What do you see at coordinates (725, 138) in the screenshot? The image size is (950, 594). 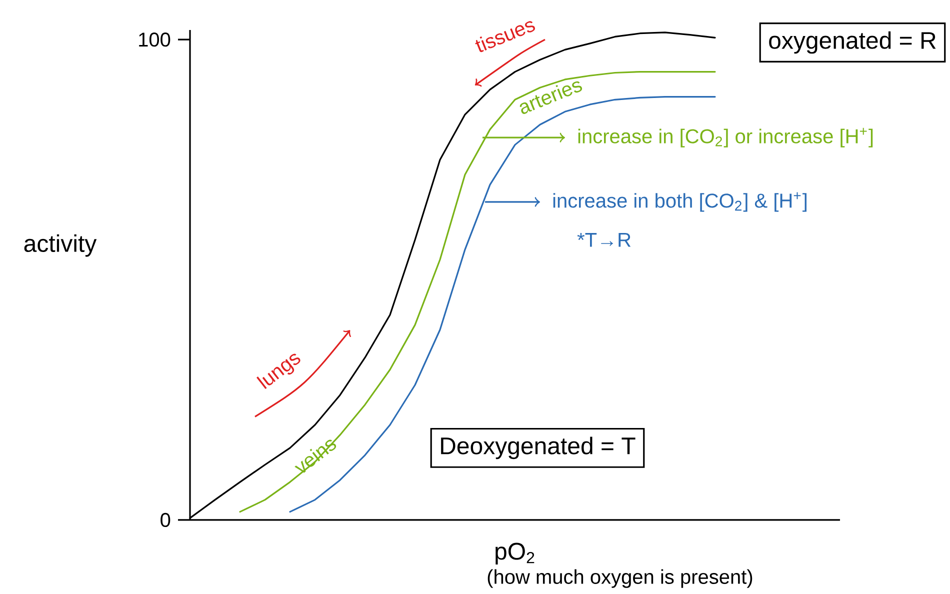 I see `annotation: increase in [CO$_{2}$] or increase [H$^{+}$]` at bounding box center [725, 138].